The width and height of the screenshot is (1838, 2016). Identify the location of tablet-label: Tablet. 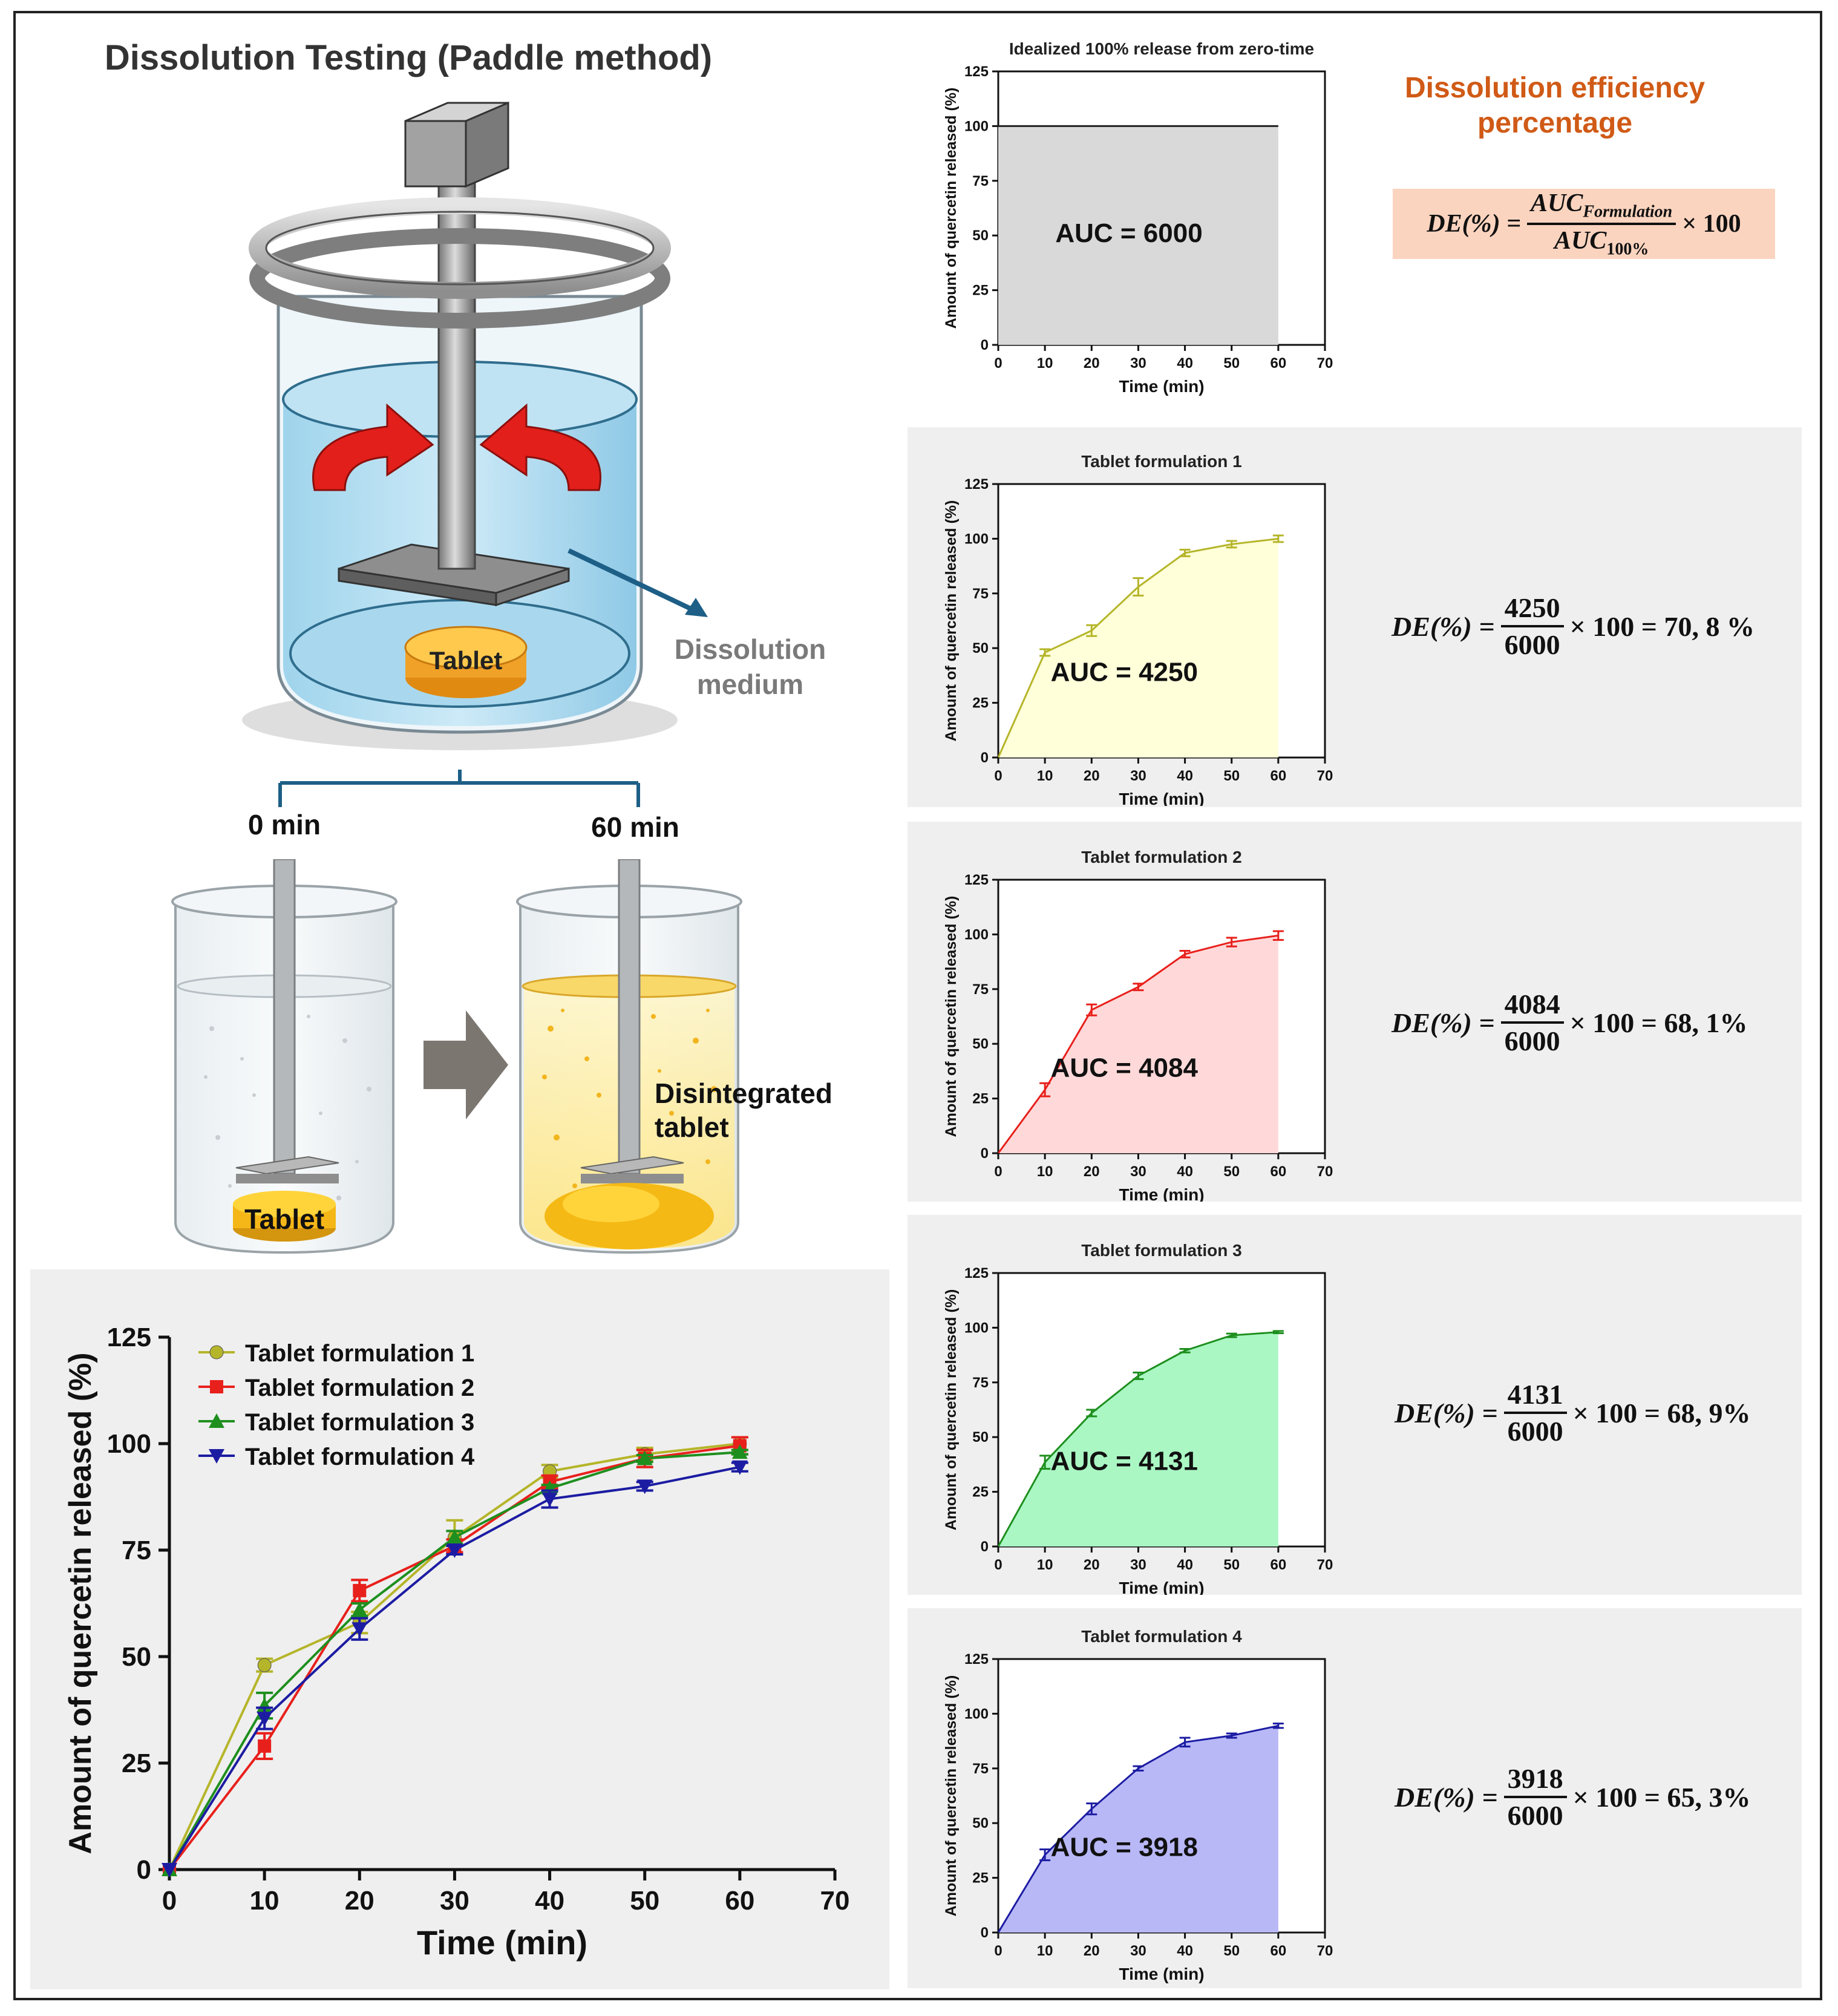
(466, 660).